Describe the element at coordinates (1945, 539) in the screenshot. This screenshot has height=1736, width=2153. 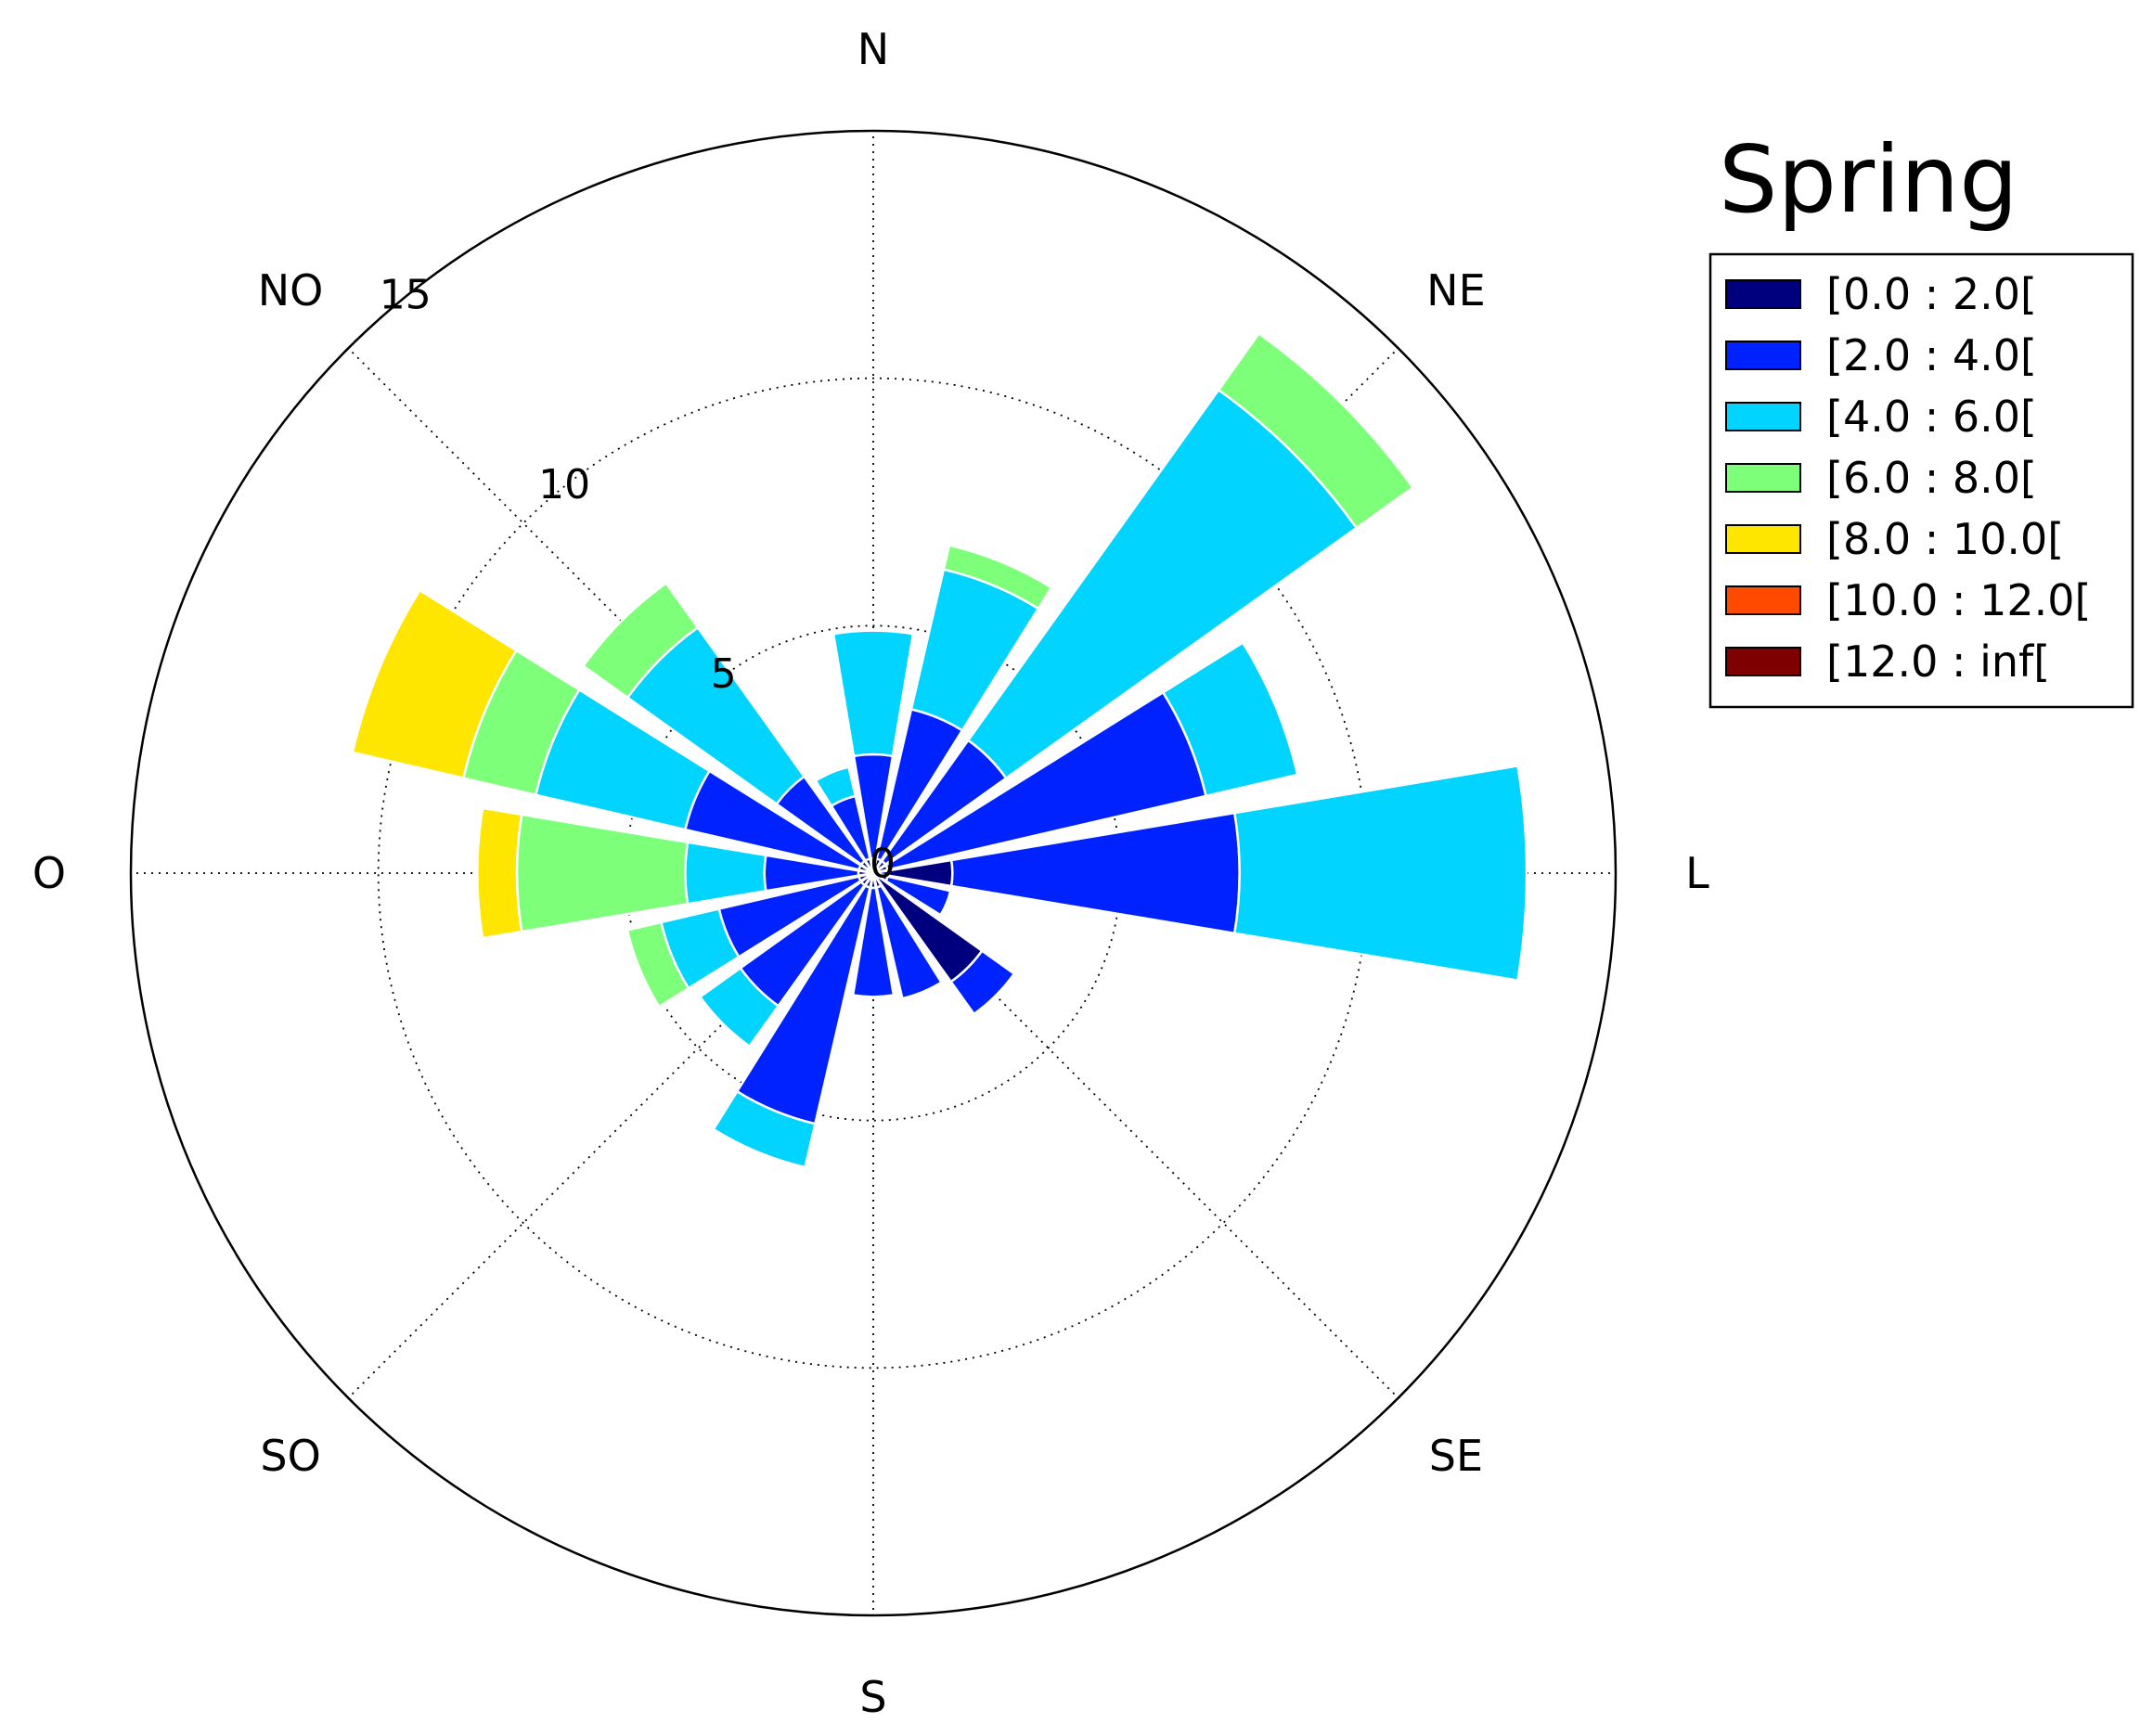
I see `legend-entry: [8.0 : 10.0[` at that location.